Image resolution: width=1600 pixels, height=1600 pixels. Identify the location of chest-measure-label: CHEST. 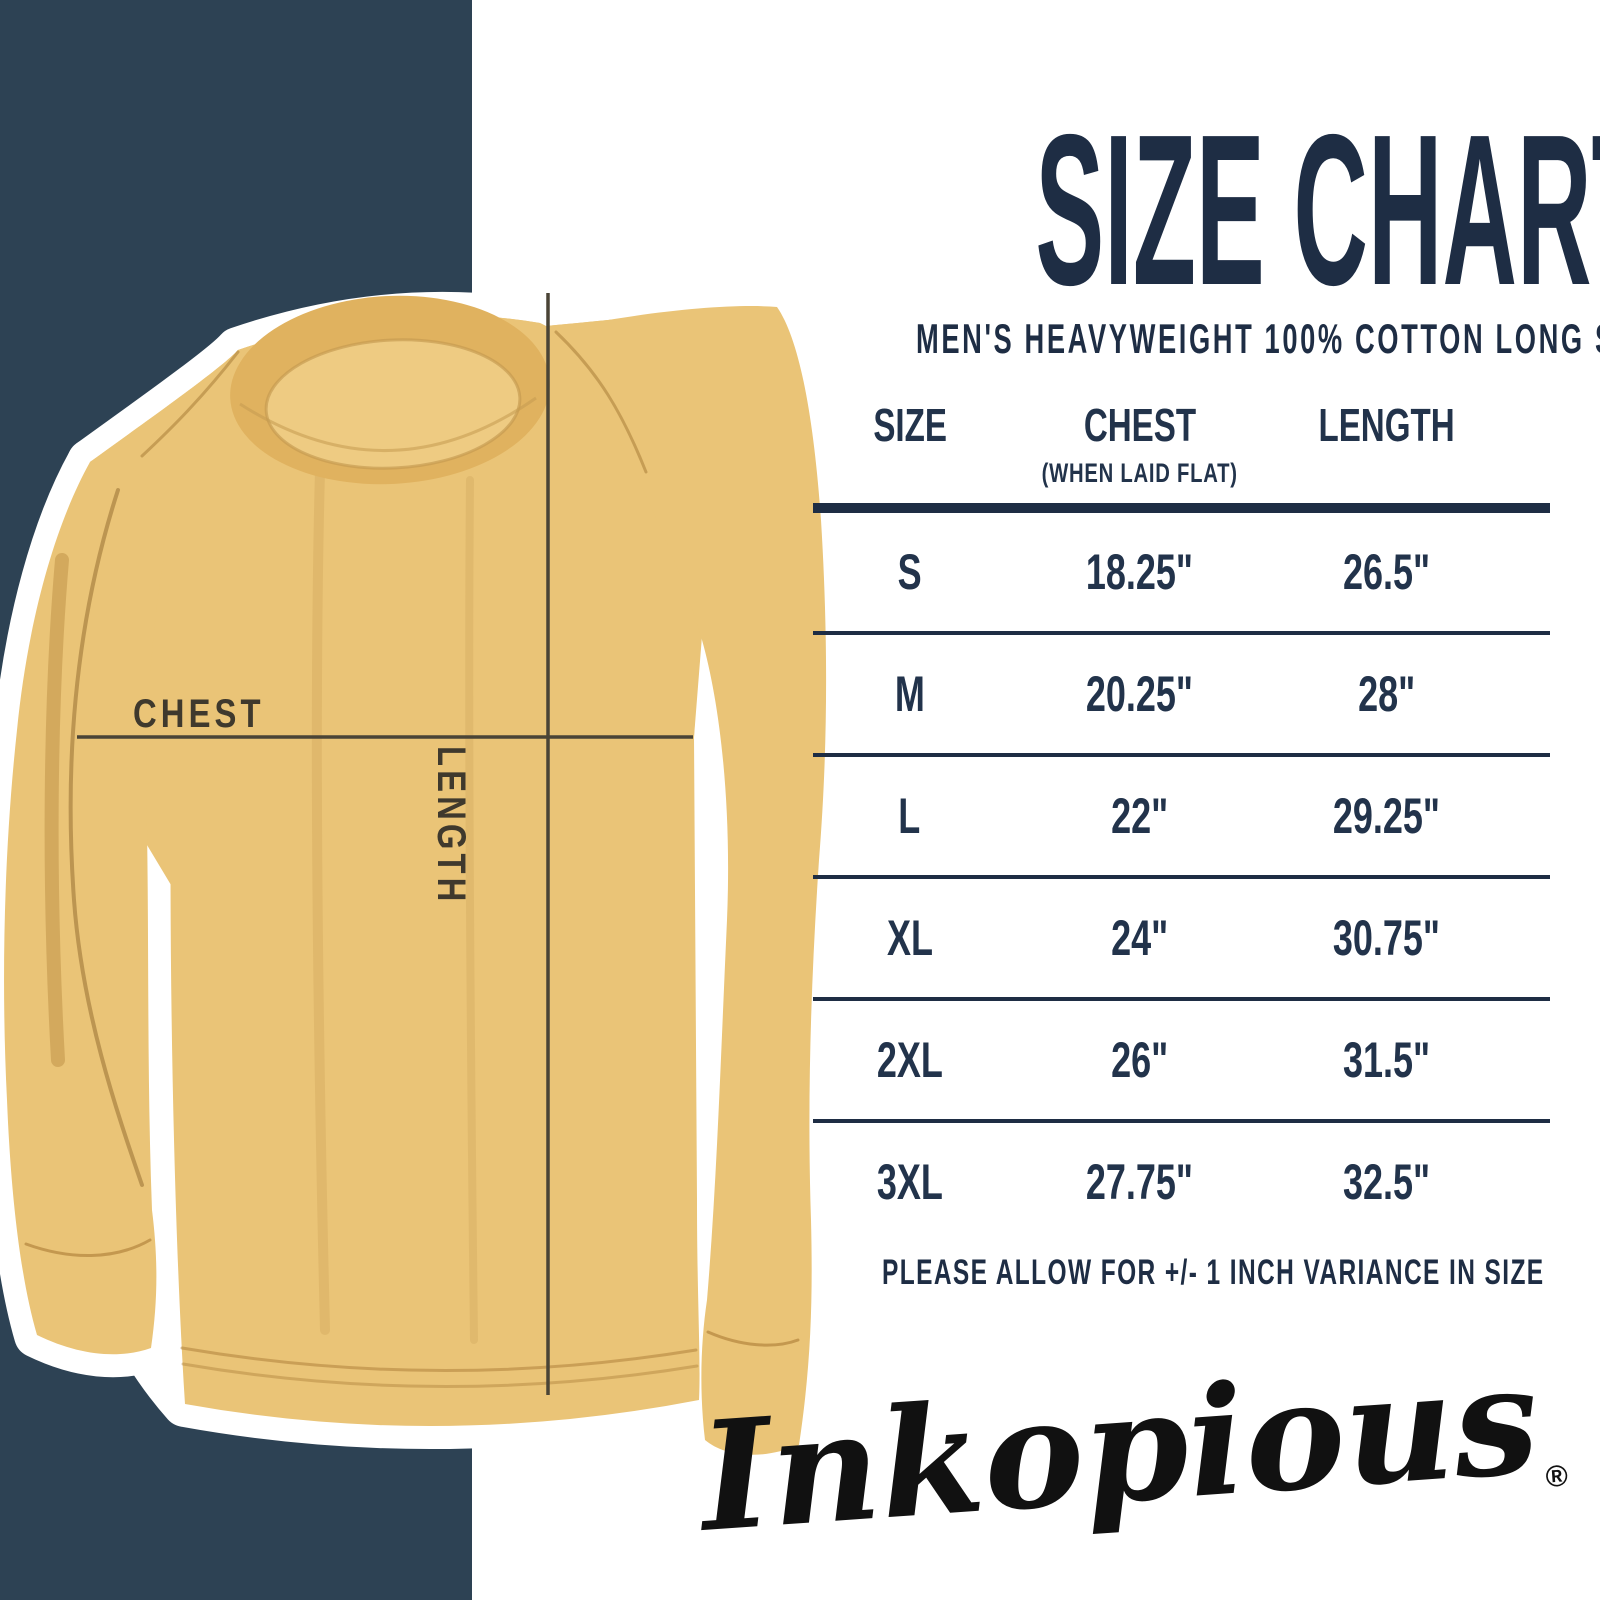
(199, 714).